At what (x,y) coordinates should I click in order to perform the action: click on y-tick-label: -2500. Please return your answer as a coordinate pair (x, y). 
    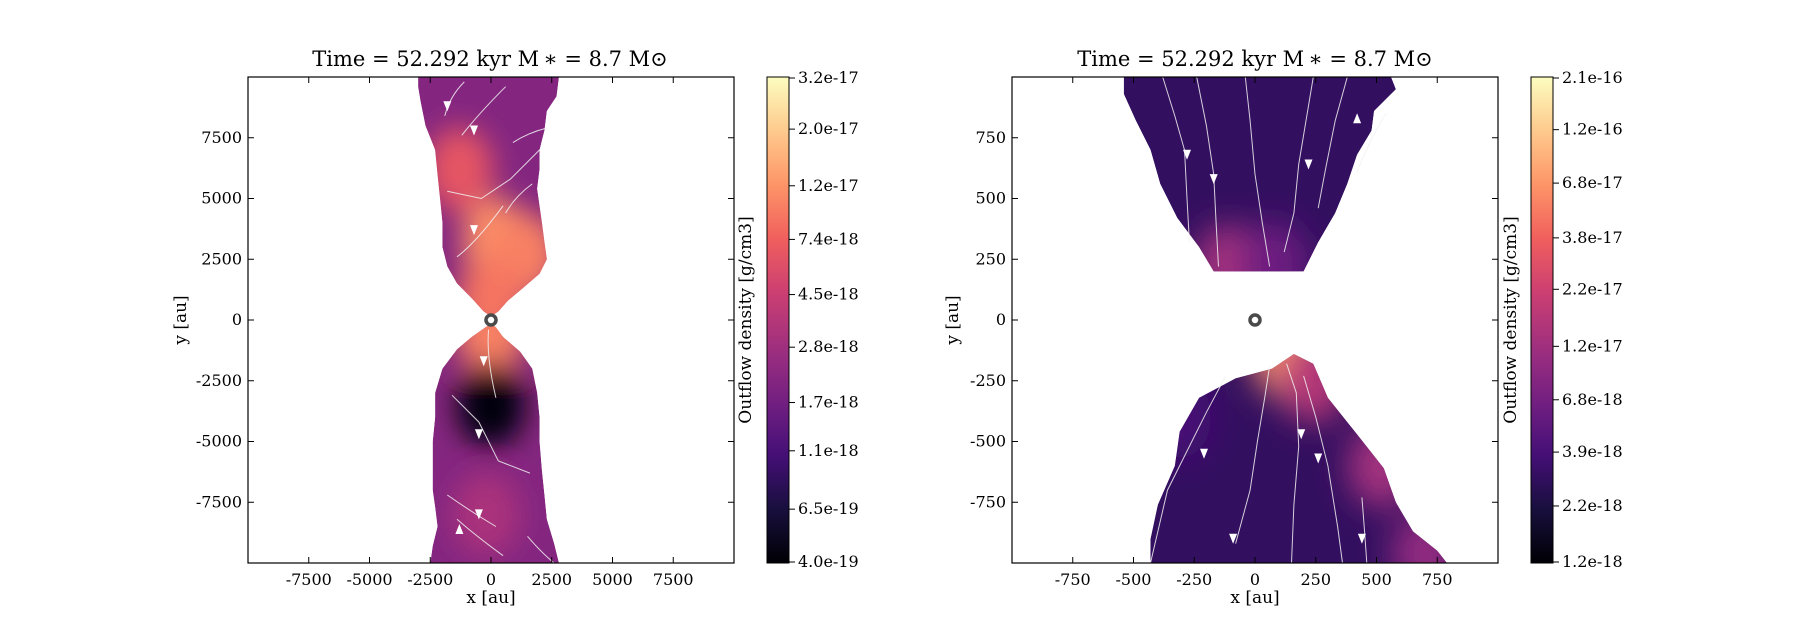
    Looking at the image, I should click on (219, 380).